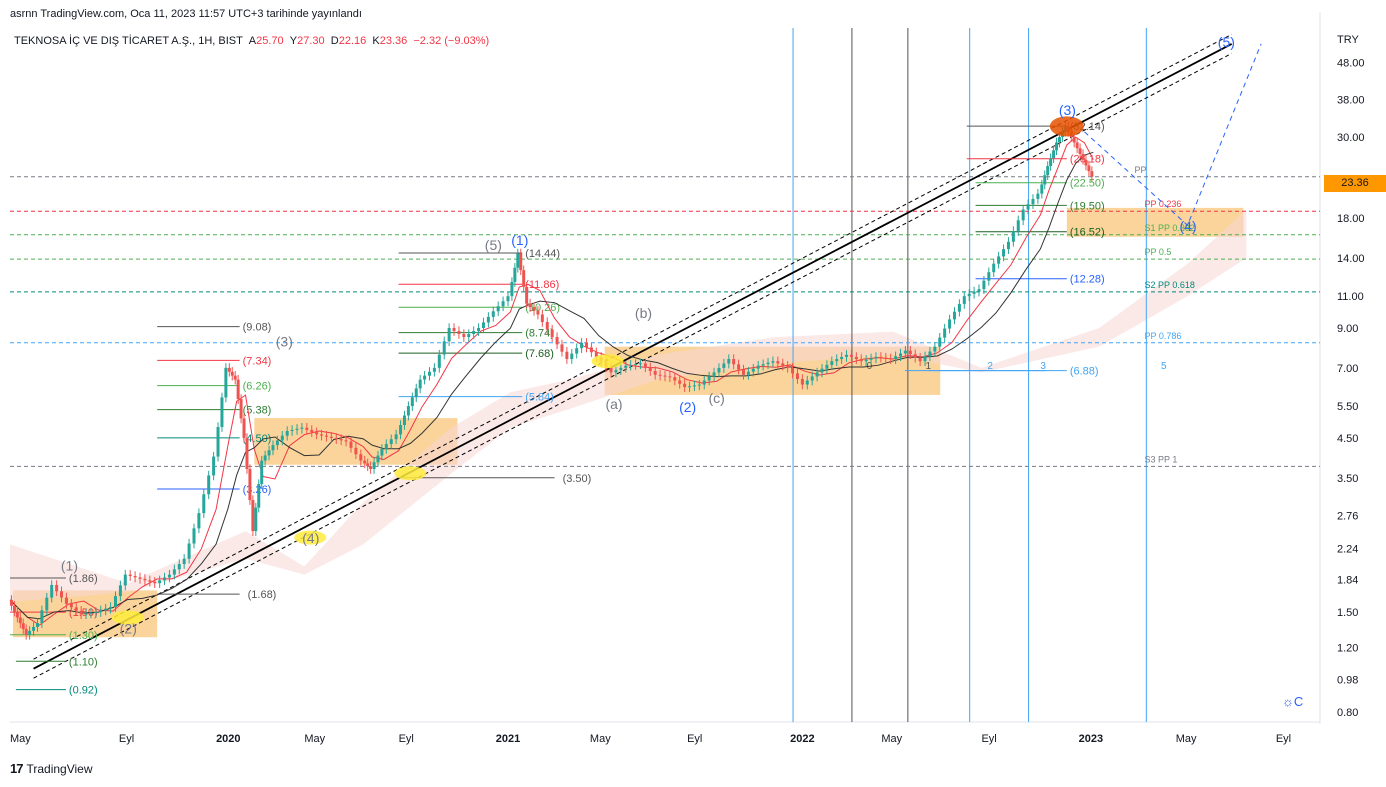  What do you see at coordinates (451, 41) in the screenshot?
I see `change-value: −2.32 (−9.03%)` at bounding box center [451, 41].